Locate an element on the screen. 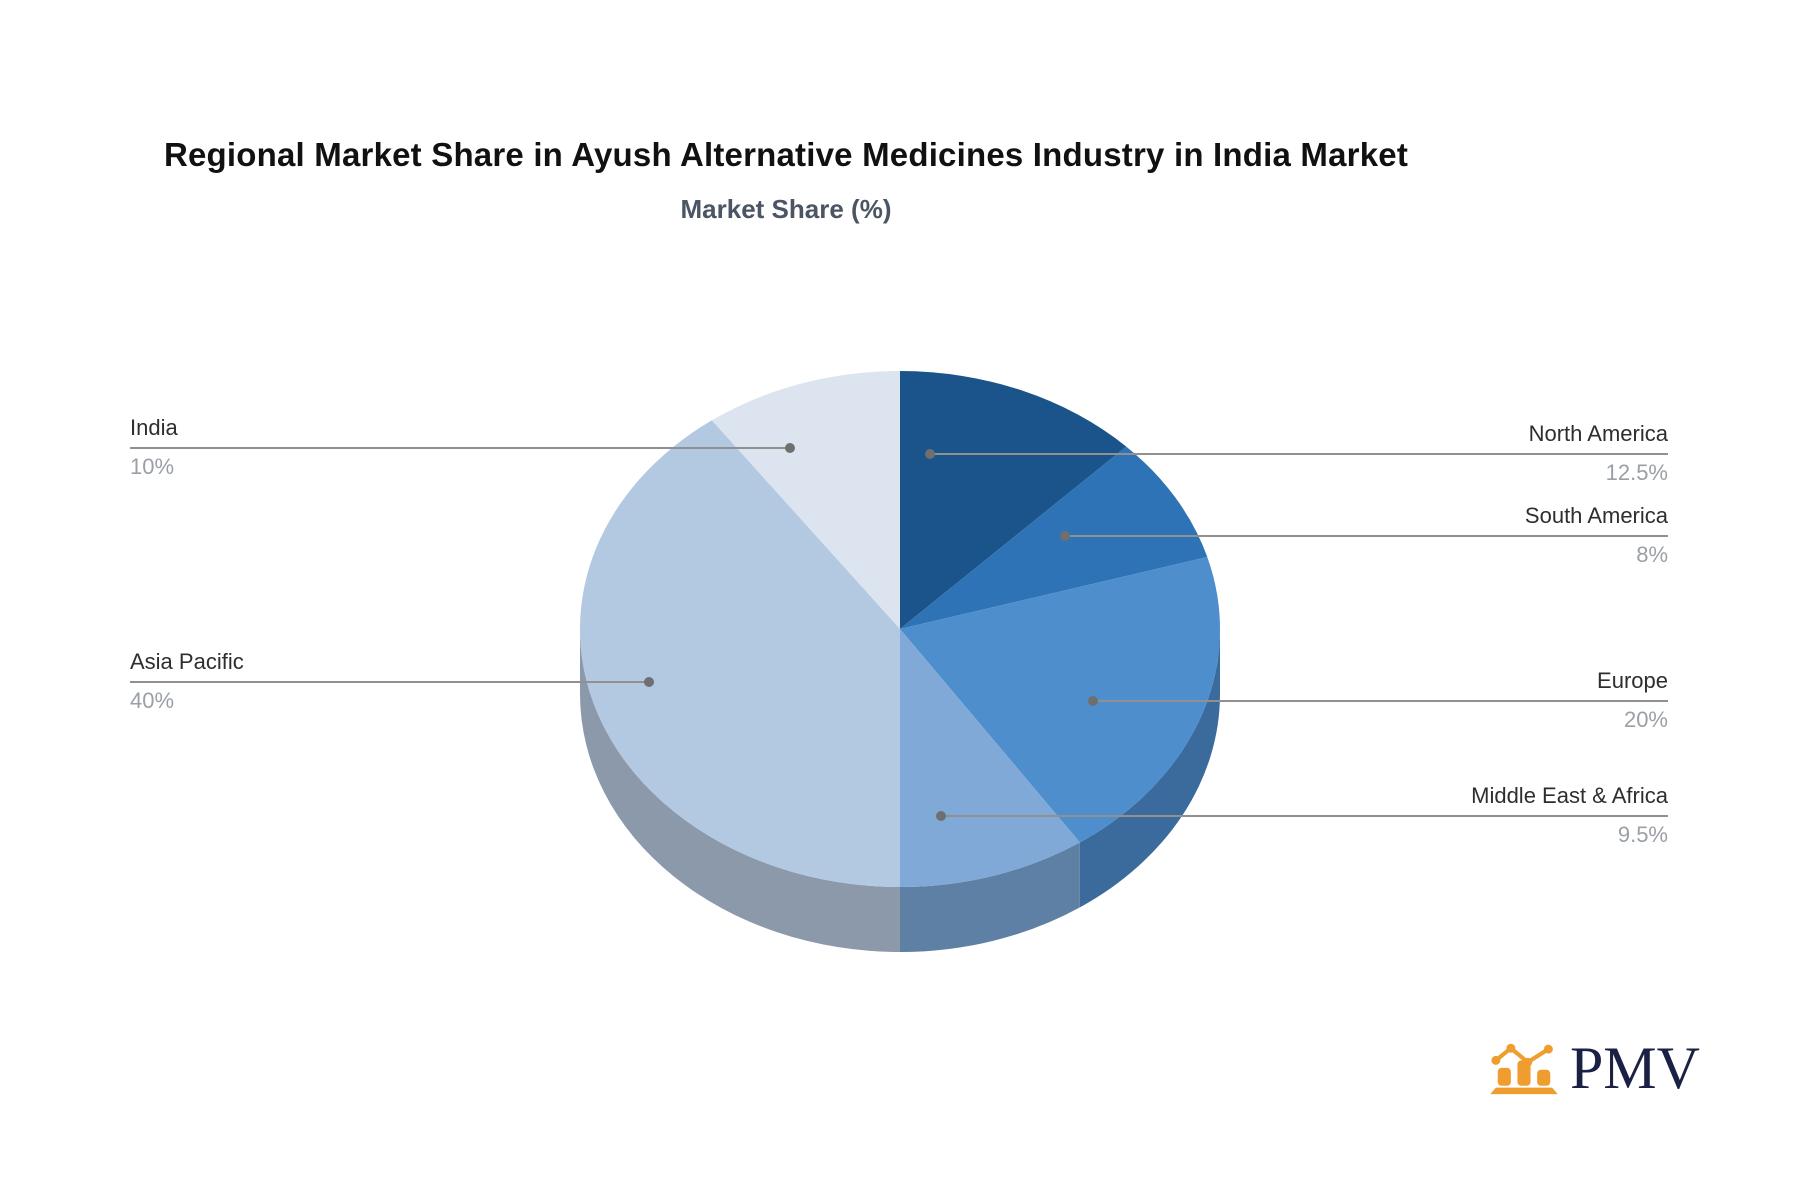  pie-slice-europe is located at coordinates (1060, 700).